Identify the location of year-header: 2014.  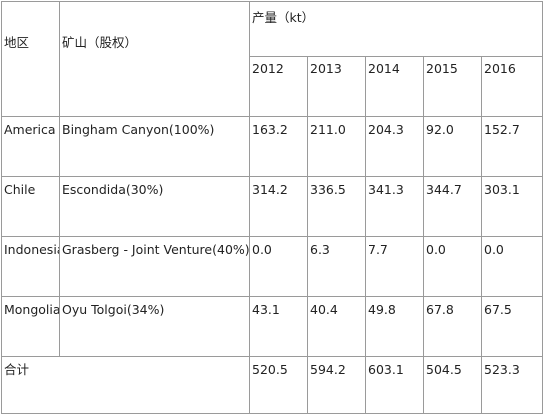
(394, 86).